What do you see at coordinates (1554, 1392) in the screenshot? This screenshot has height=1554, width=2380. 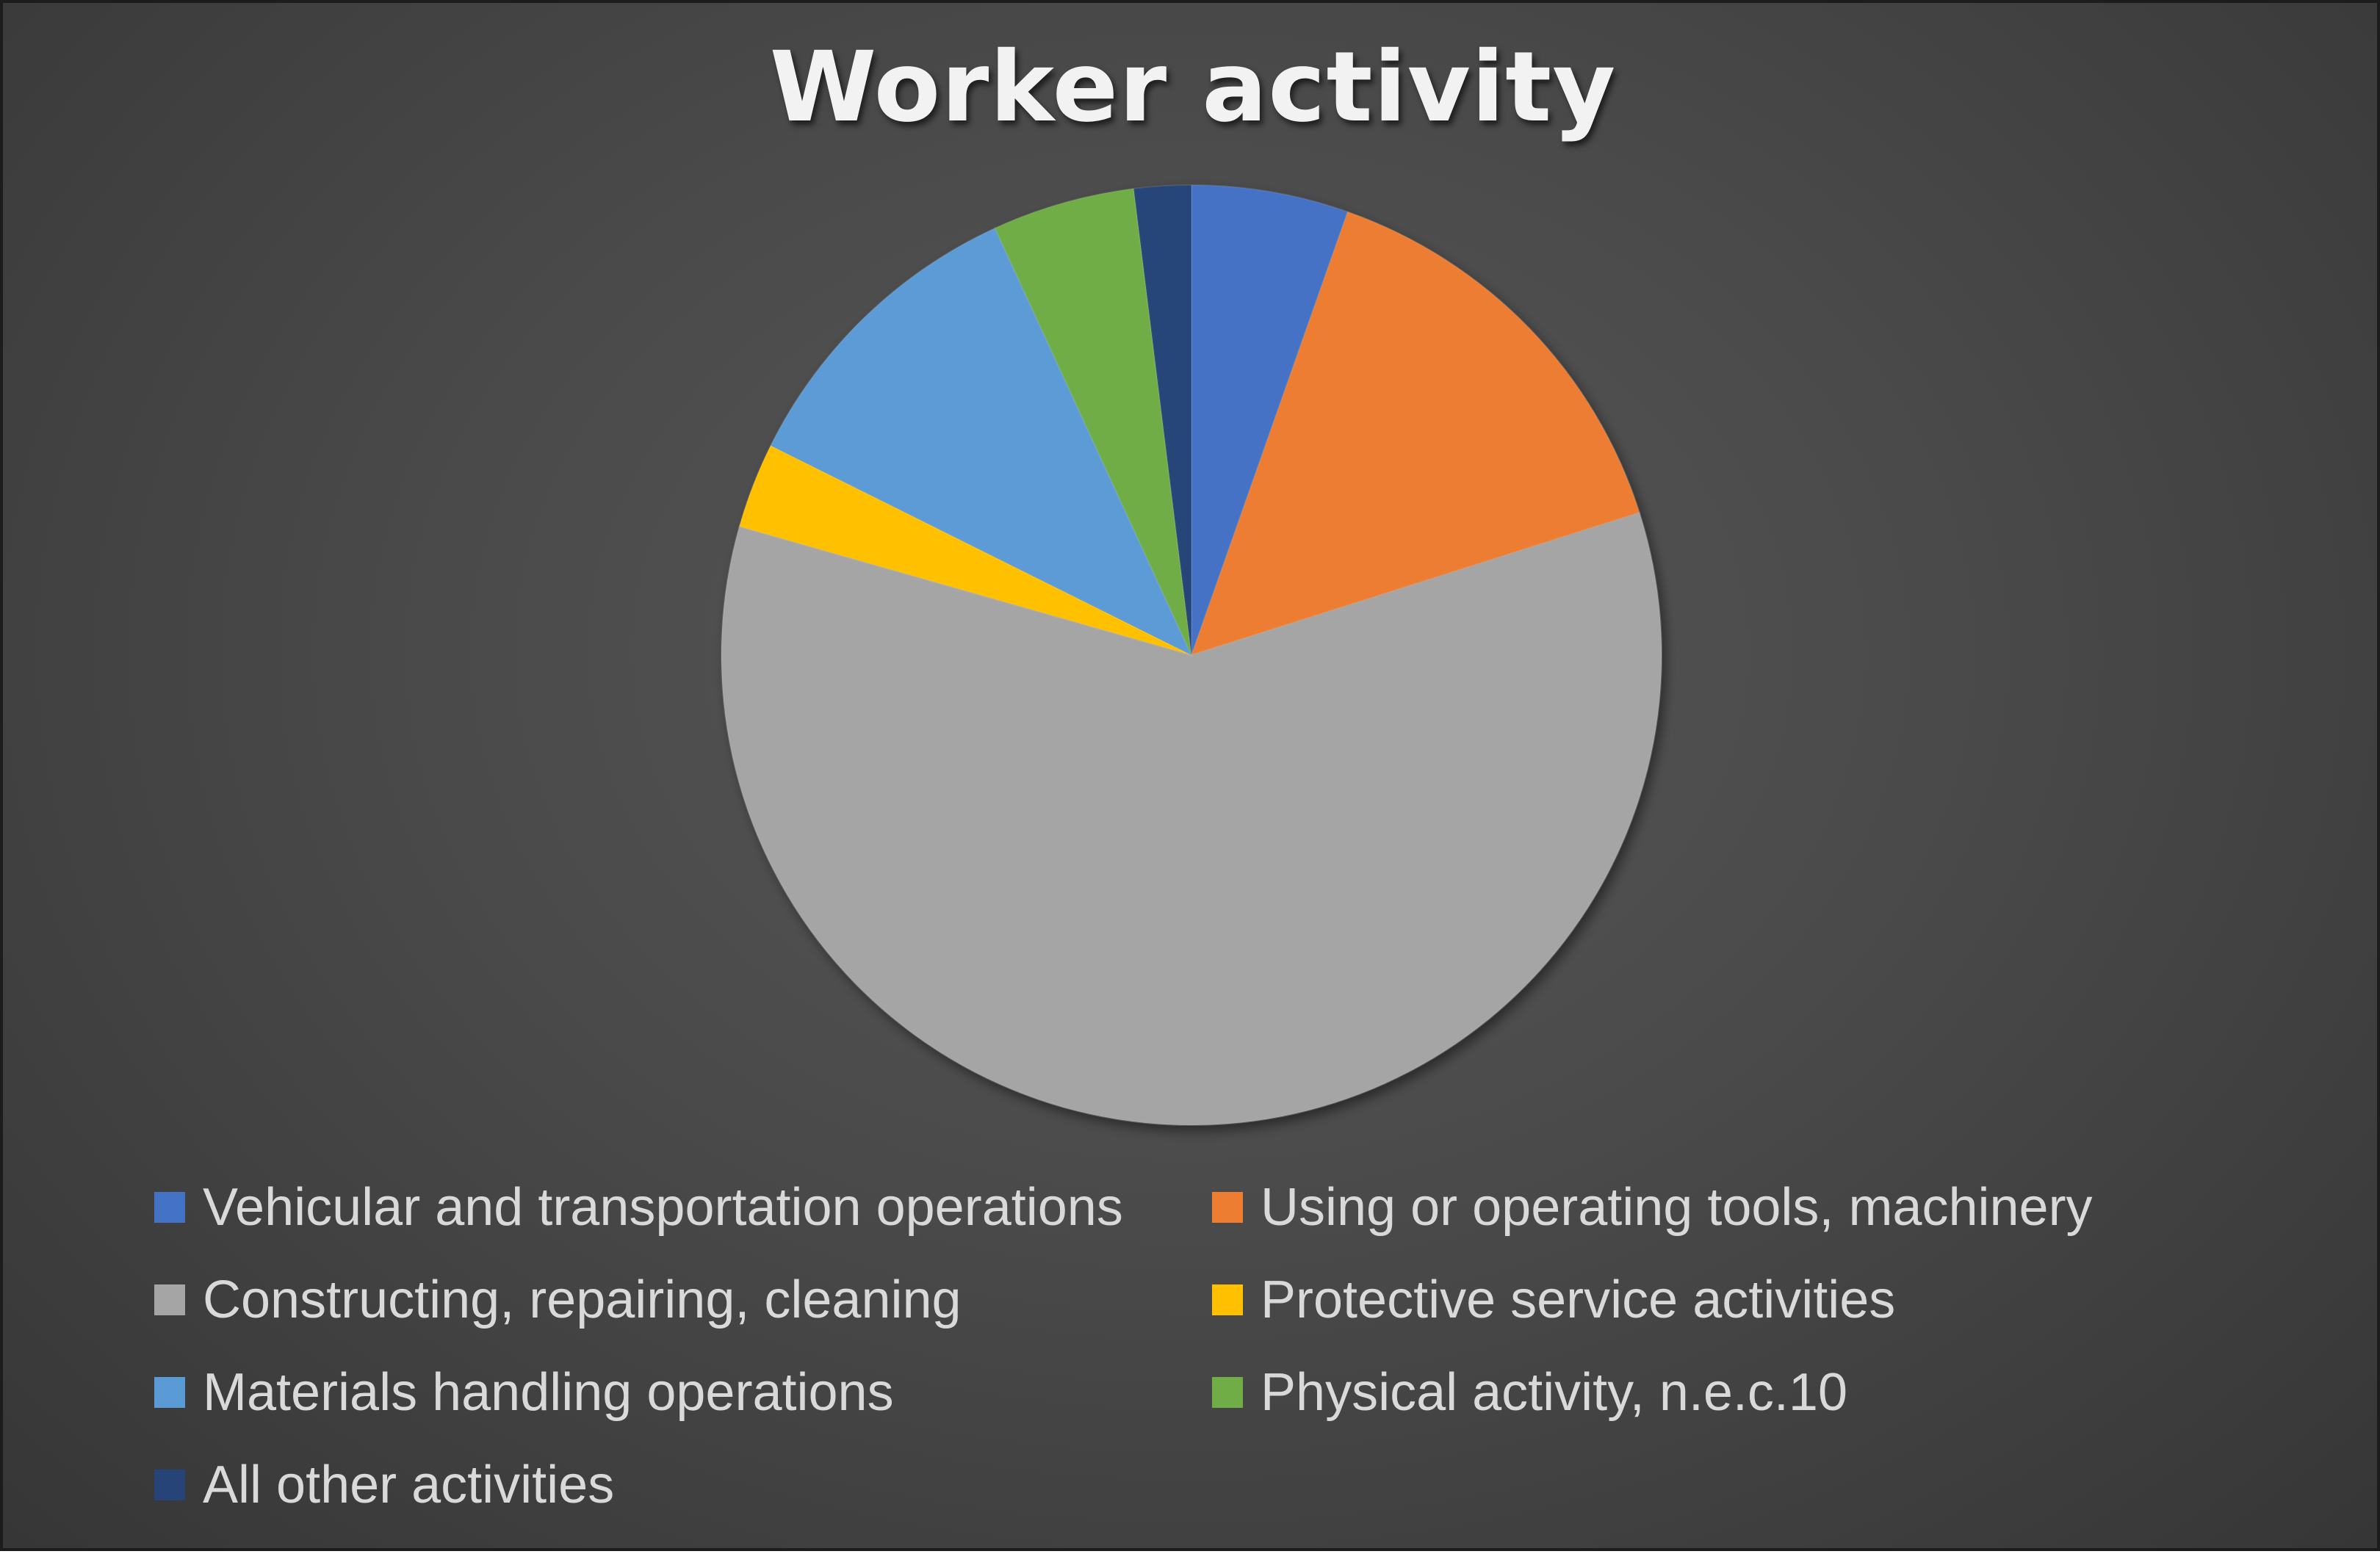 I see `legend-label: Physical activity, n.e.c.10` at bounding box center [1554, 1392].